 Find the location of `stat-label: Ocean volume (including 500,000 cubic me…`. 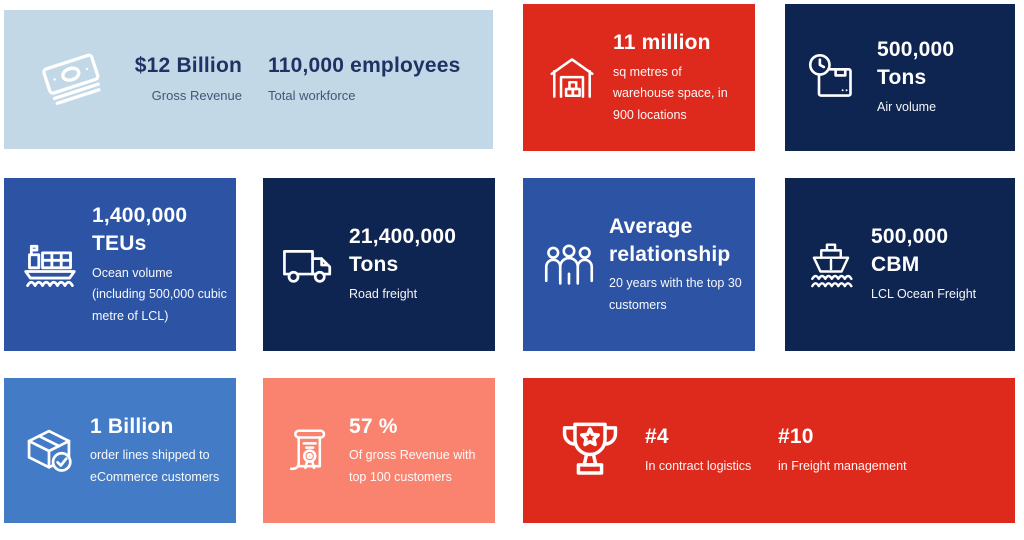

stat-label: Ocean volume (including 500,000 cubic me… is located at coordinates (159, 294).